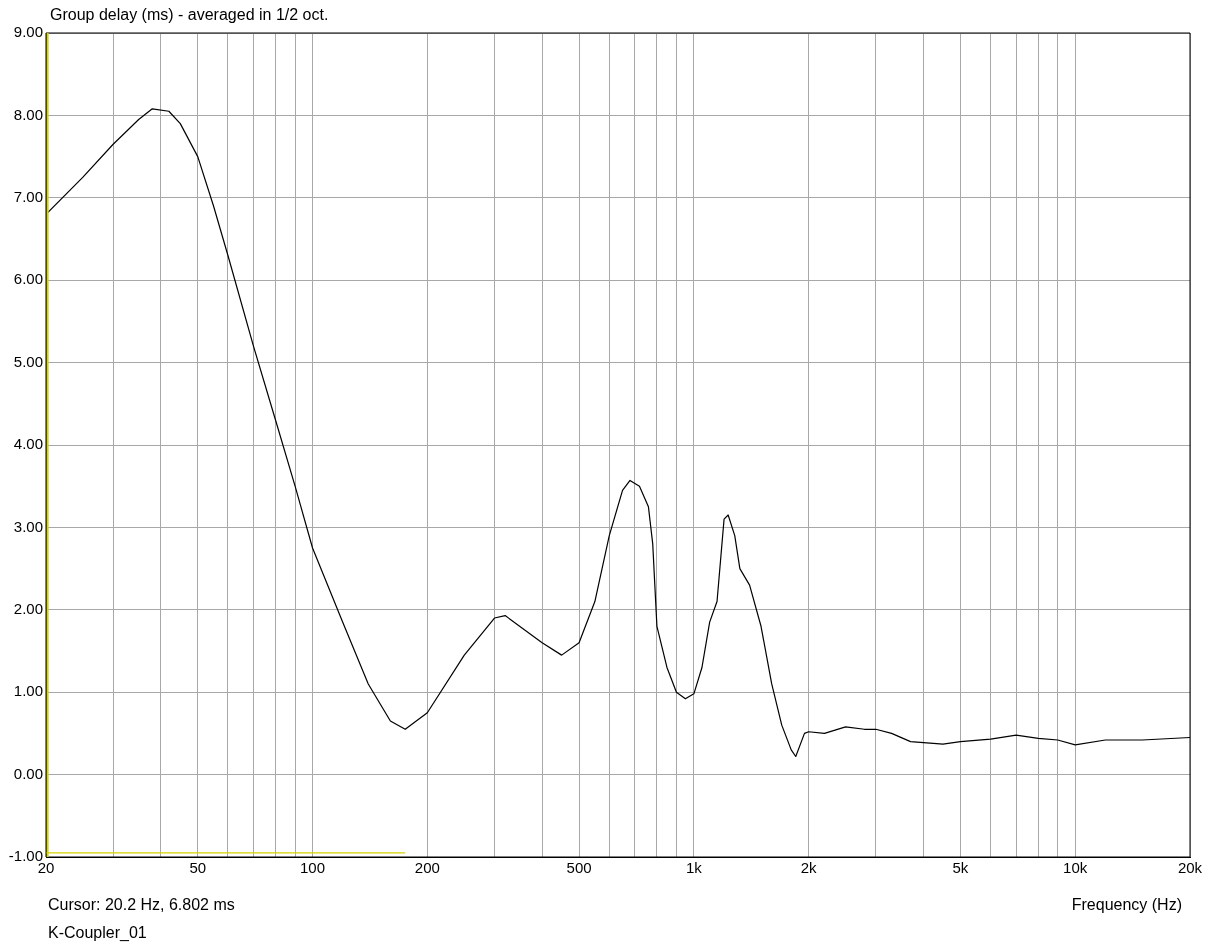  I want to click on x-axis-title: Frequency (Hz), so click(1126, 905).